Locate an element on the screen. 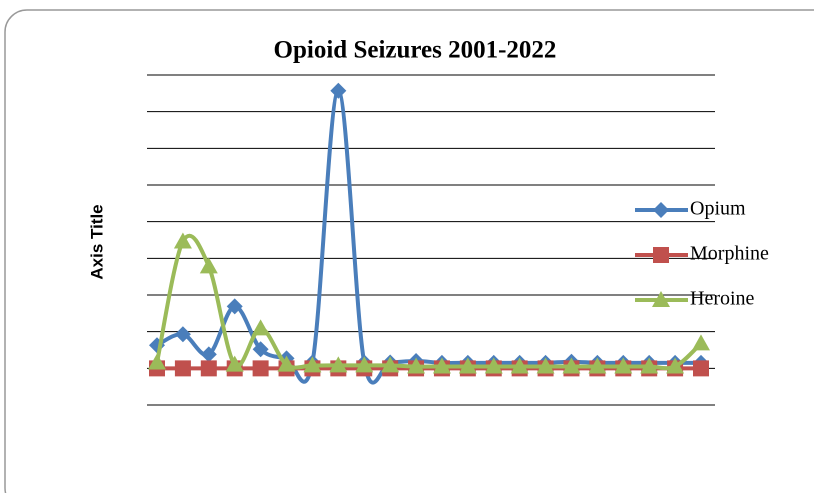 The image size is (814, 493). legend-label: Heroine is located at coordinates (722, 299).